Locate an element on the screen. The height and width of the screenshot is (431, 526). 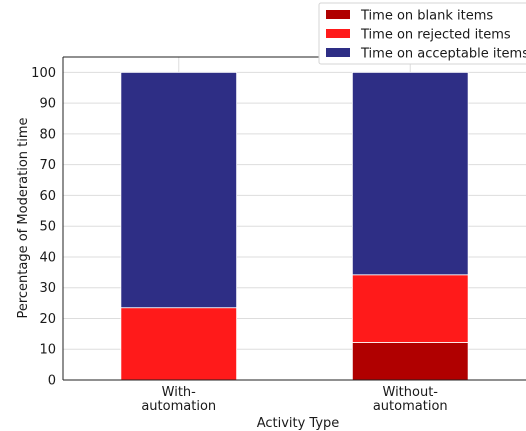
y-tick-label: 70 is located at coordinates (47, 165).